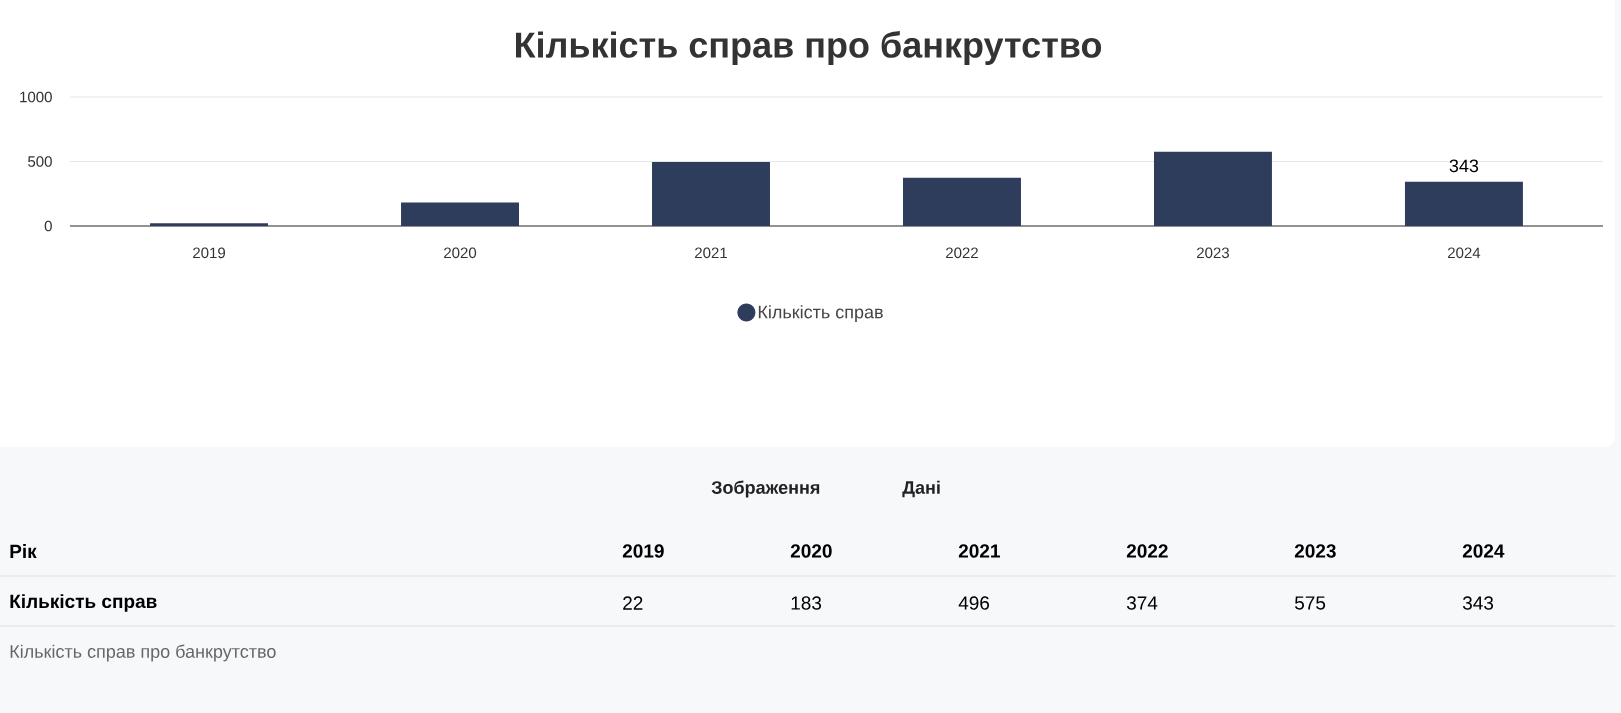 The height and width of the screenshot is (713, 1621). I want to click on category-label: 2020, so click(811, 551).